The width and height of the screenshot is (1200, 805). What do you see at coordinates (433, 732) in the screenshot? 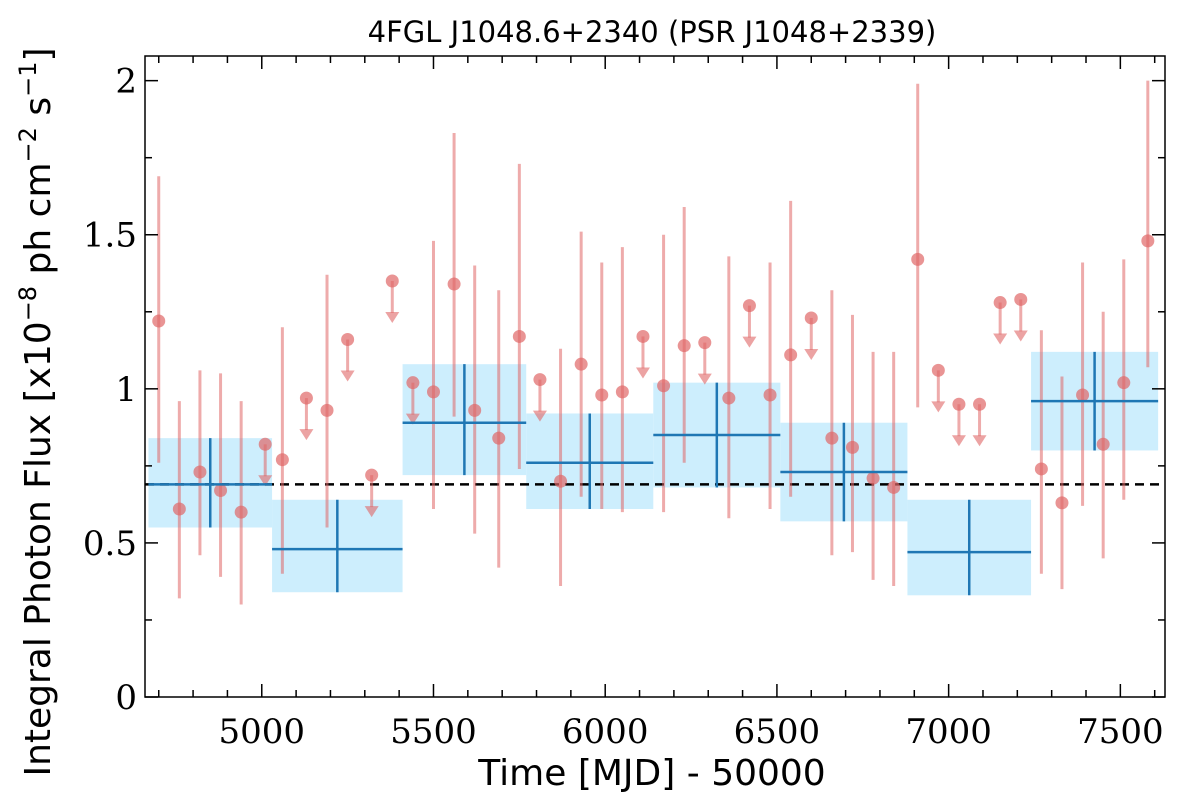
I see `x-tick-label-5500: 5500` at bounding box center [433, 732].